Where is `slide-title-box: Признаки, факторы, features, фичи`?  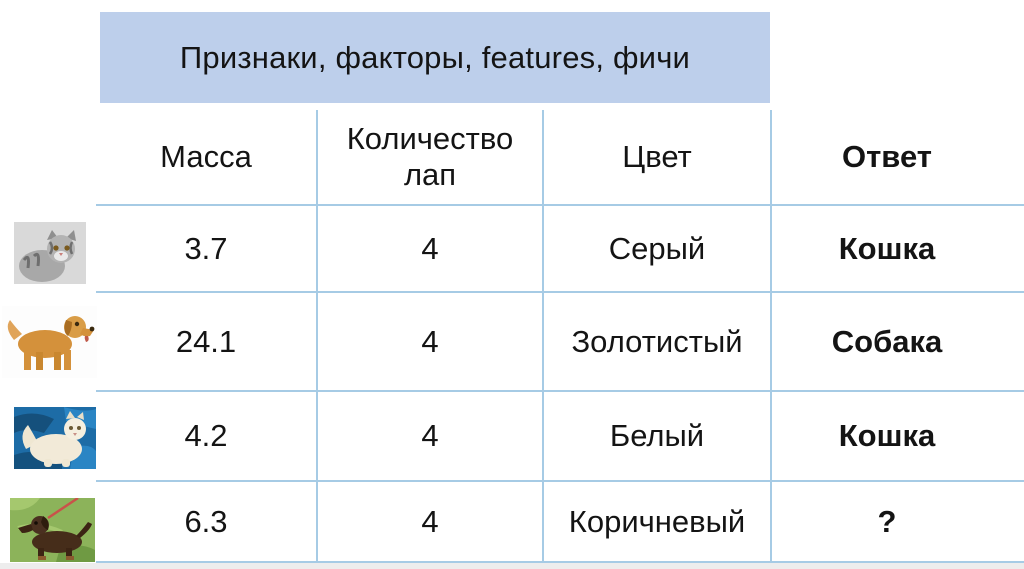
slide-title-box: Признаки, факторы, features, фичи is located at coordinates (435, 57).